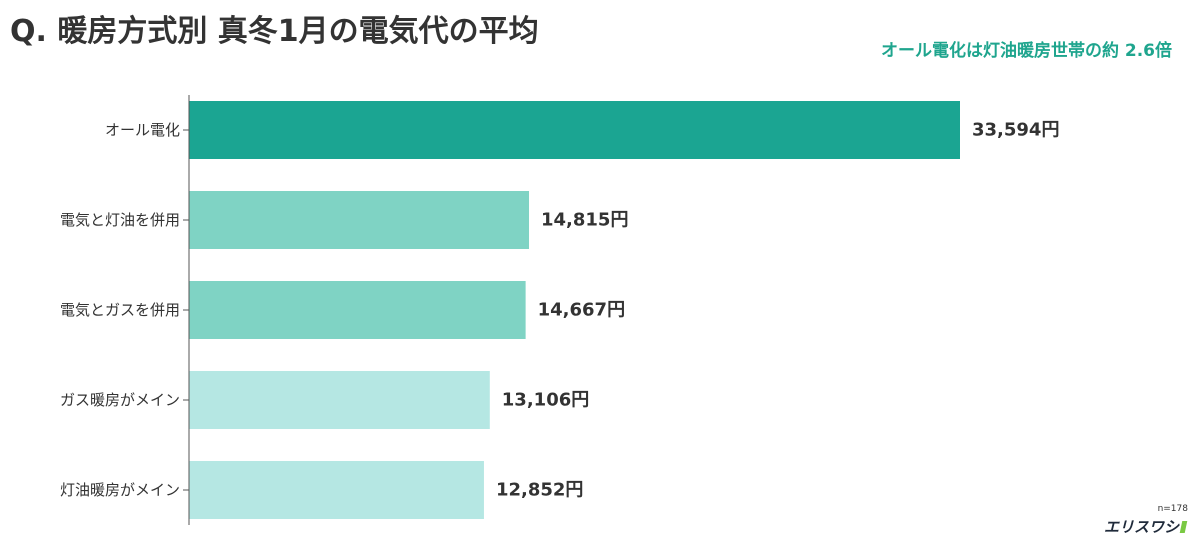 The image size is (1200, 548). I want to click on value-label: 33,594円, so click(1015, 130).